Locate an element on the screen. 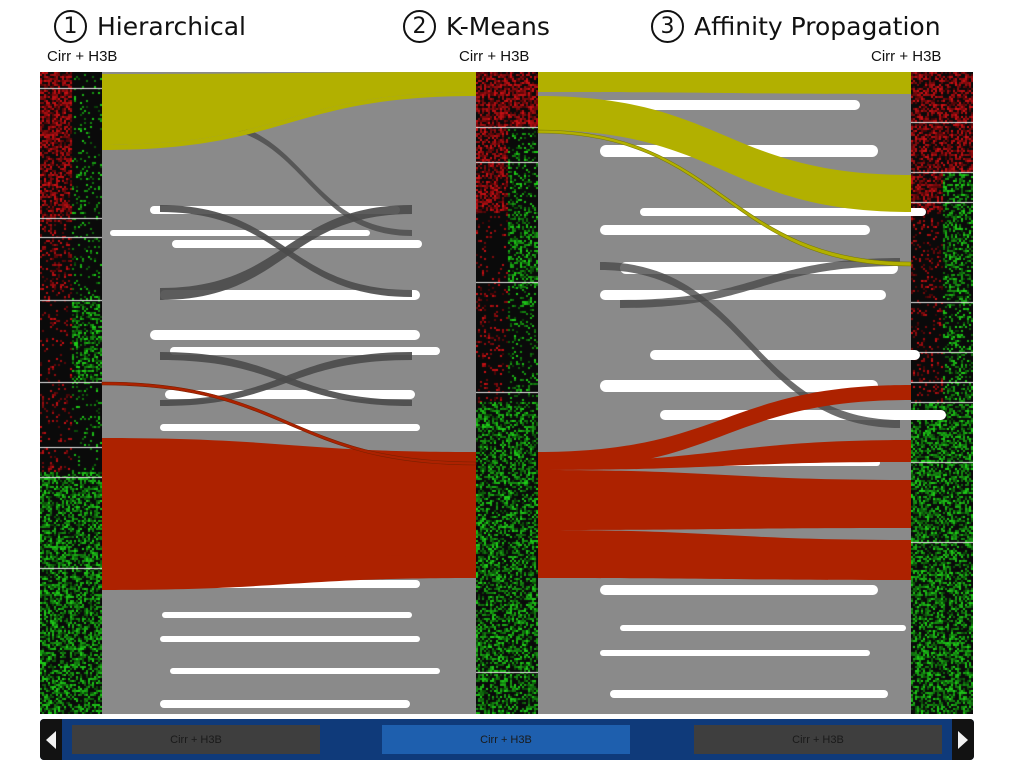 The width and height of the screenshot is (1024, 768). flow-yellow-left-main is located at coordinates (289, 108).